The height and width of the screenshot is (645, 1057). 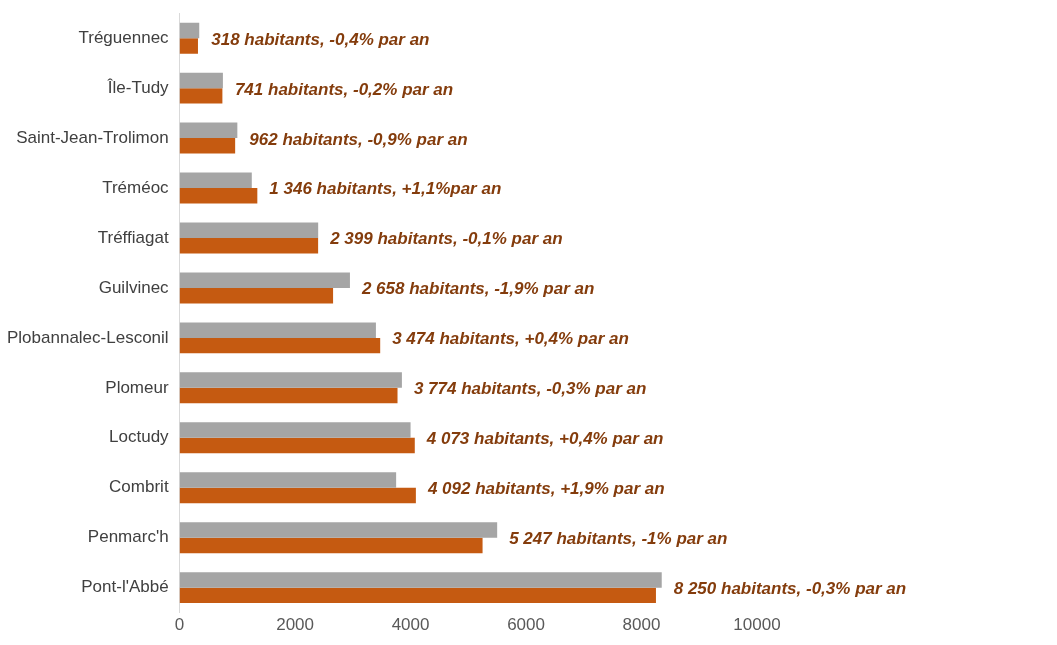 I want to click on y-tick-label: Guilvinec, so click(x=134, y=287).